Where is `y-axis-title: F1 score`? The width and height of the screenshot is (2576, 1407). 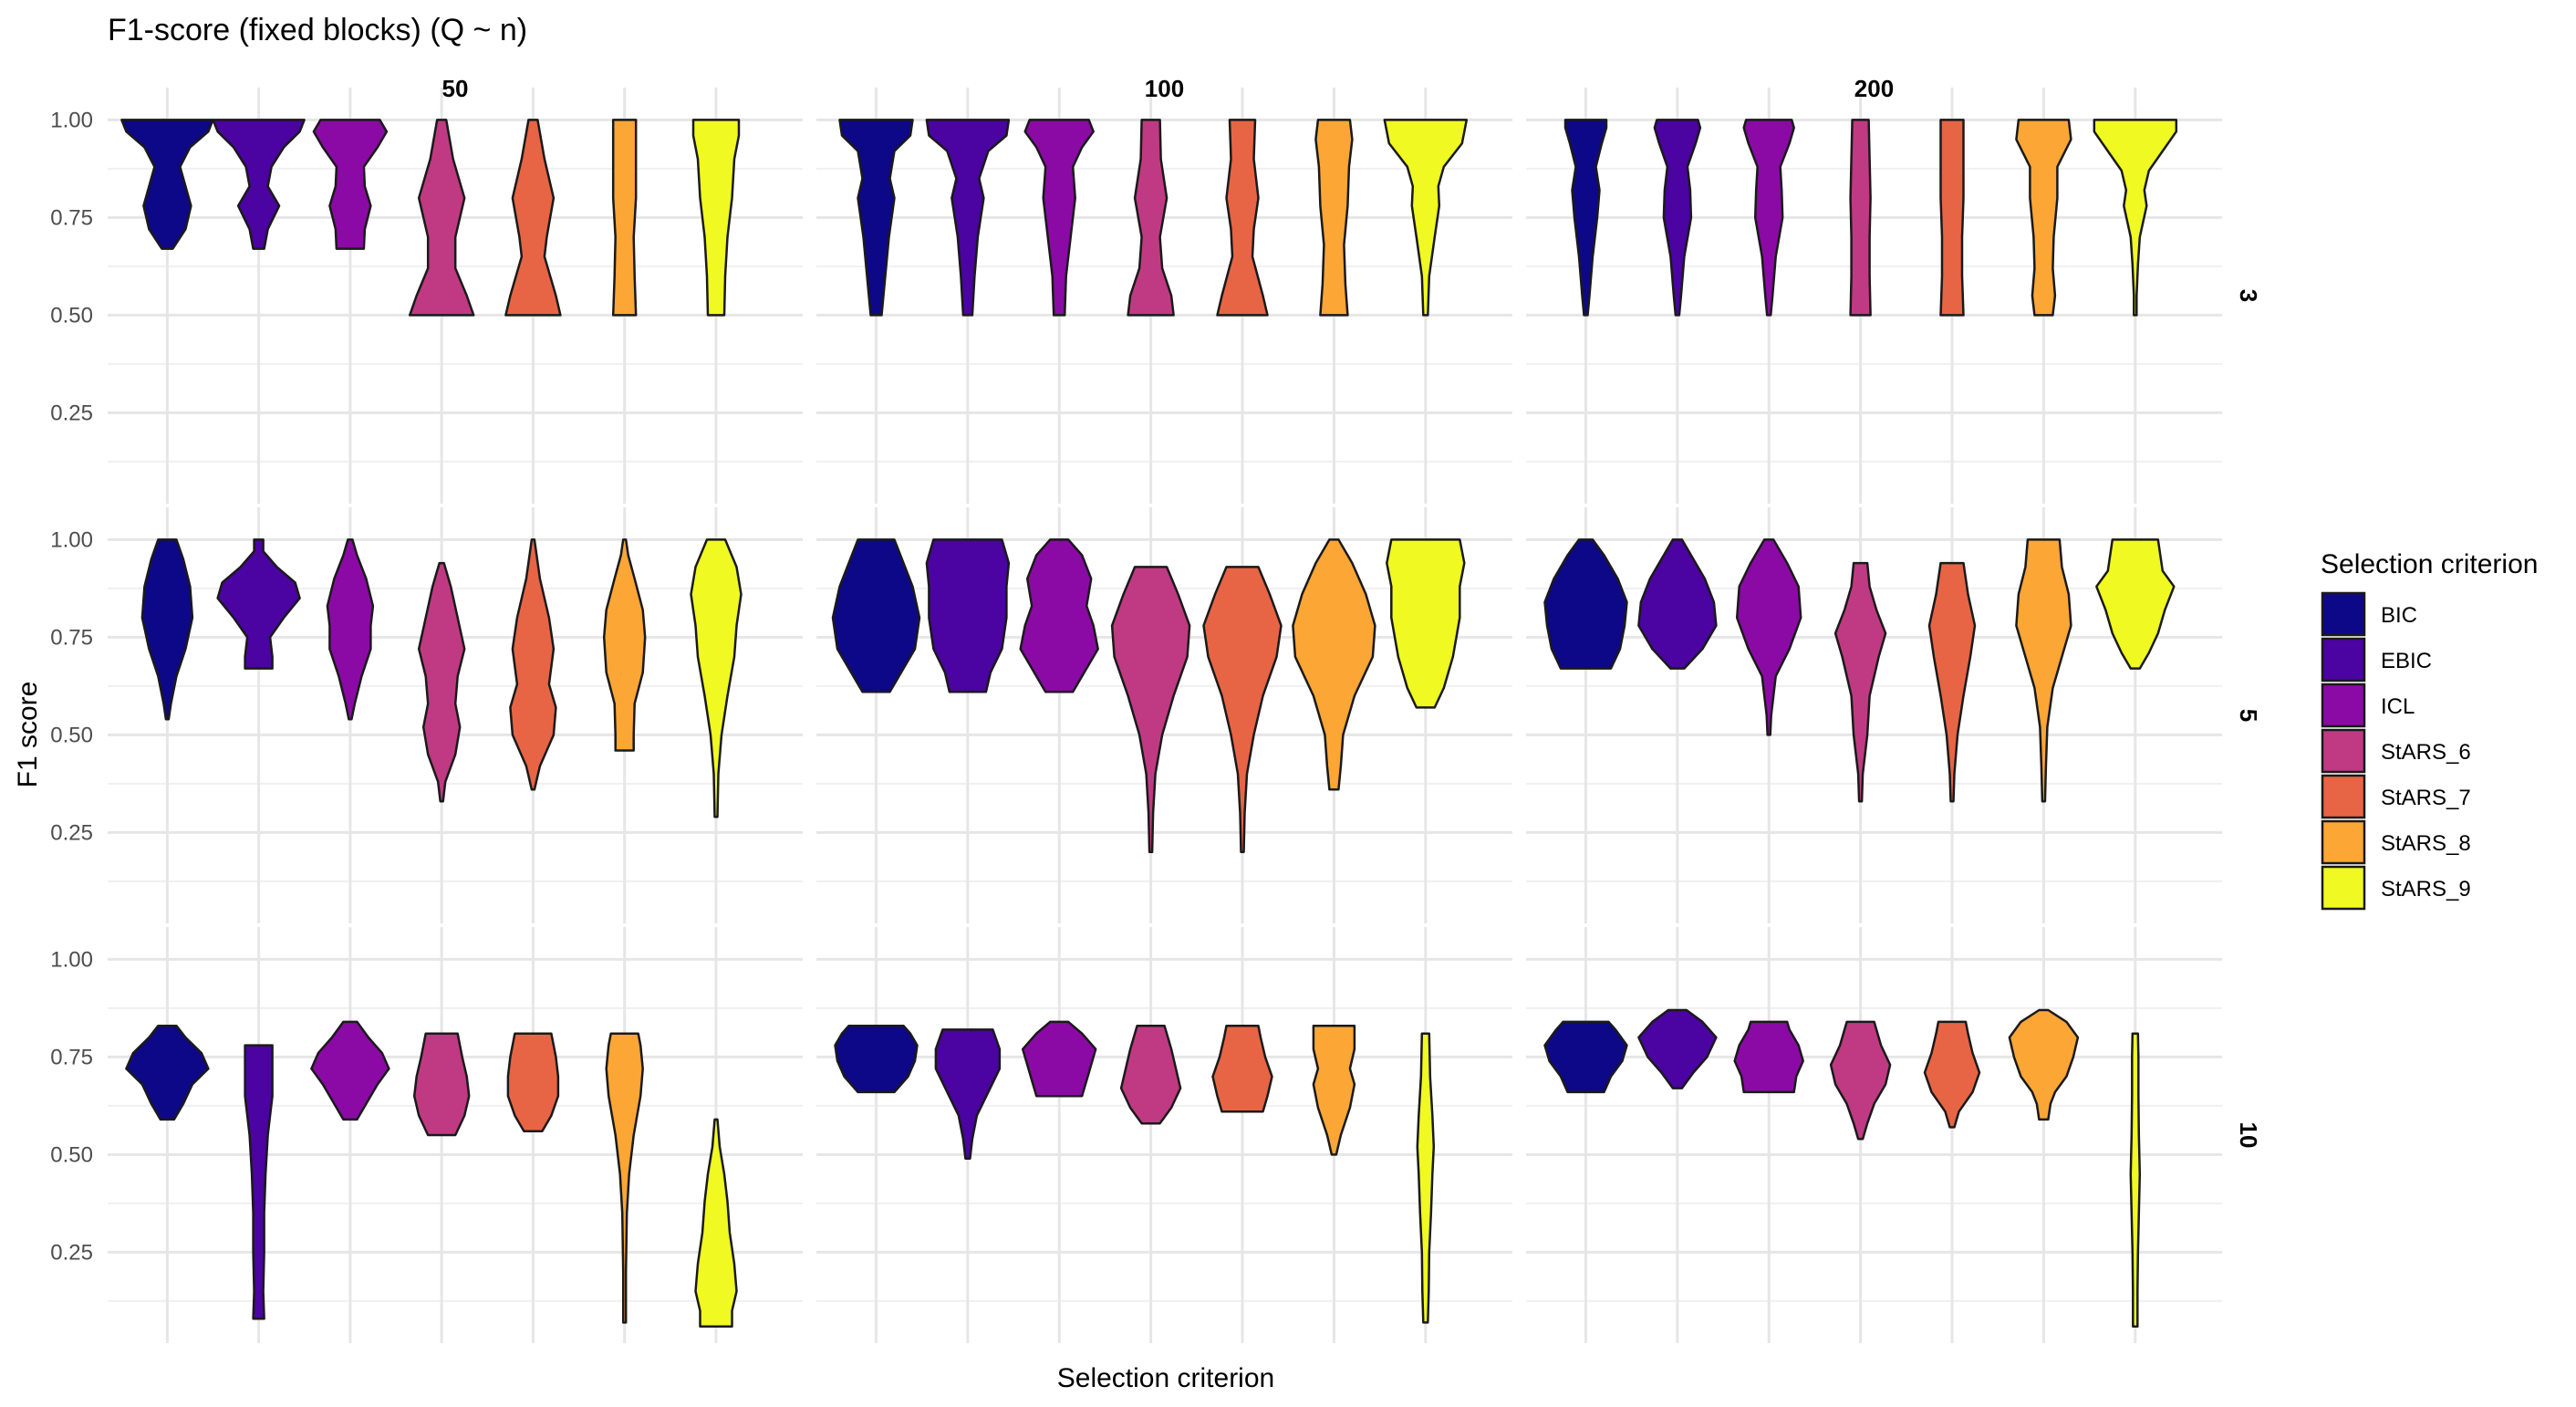
y-axis-title: F1 score is located at coordinates (28, 735).